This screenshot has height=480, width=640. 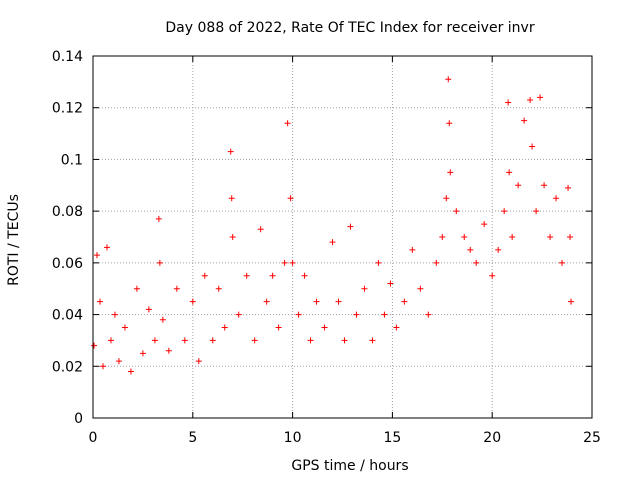 I want to click on y-tick-label: 0.1, so click(x=72, y=160).